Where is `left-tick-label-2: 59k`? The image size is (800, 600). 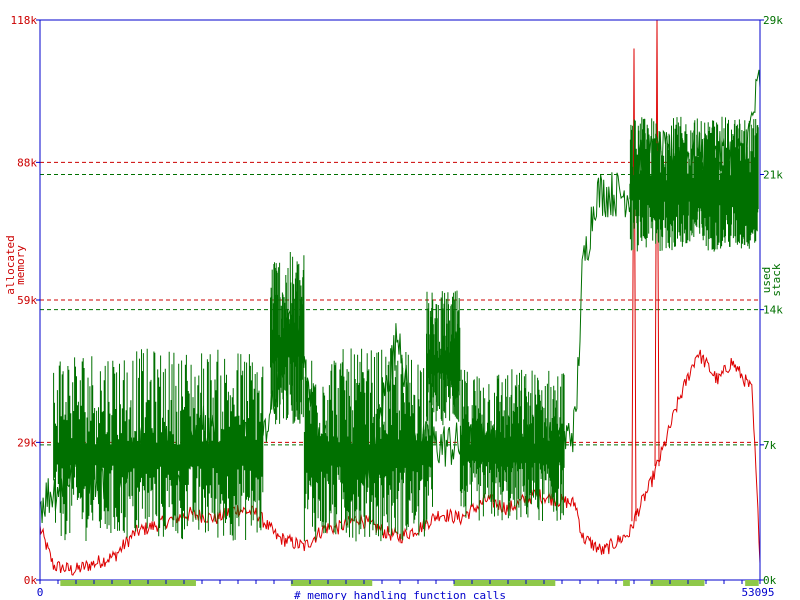
left-tick-label-2: 59k is located at coordinates (27, 300).